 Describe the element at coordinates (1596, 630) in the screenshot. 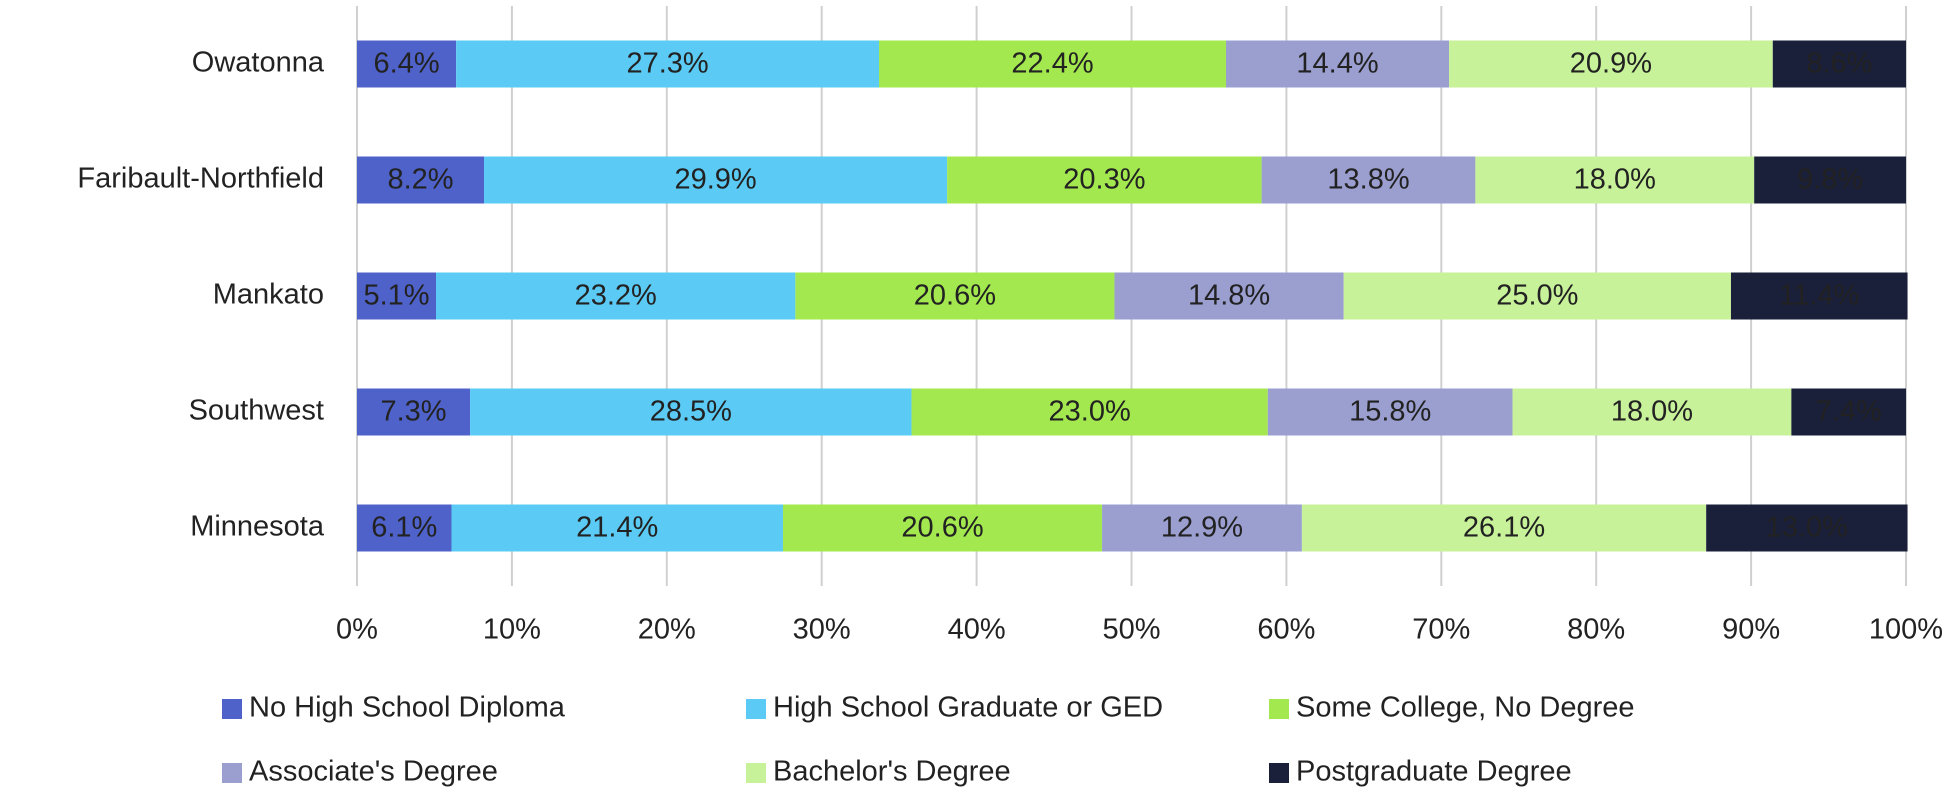

I see `x-tick-label: 80%` at that location.